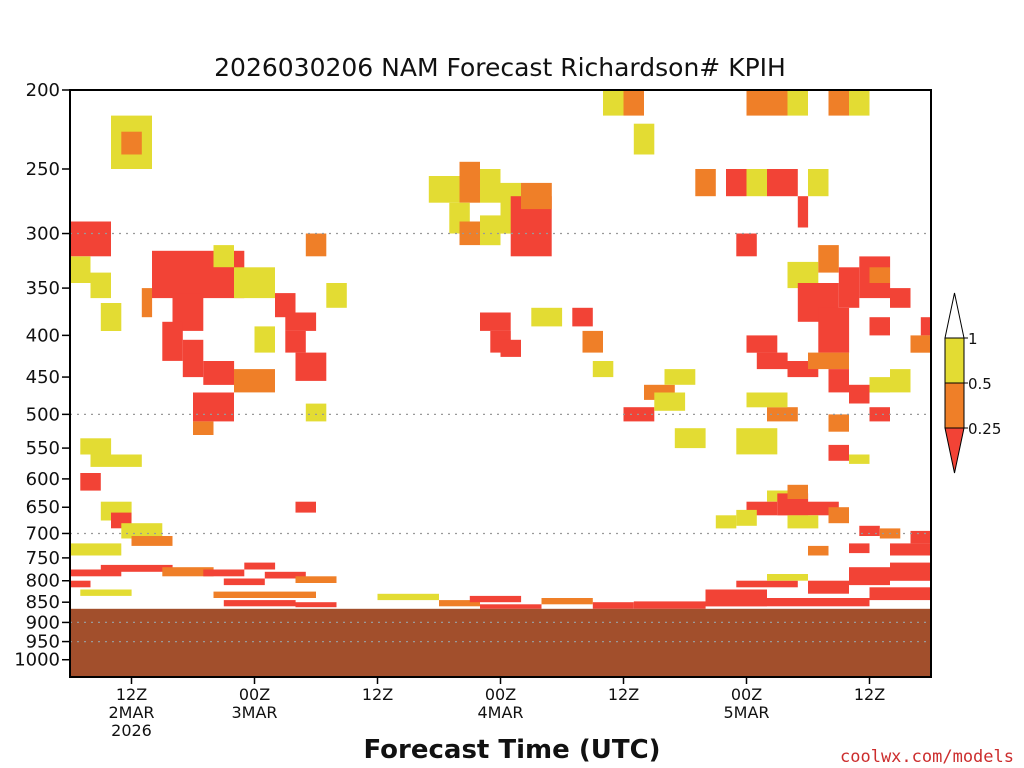 The height and width of the screenshot is (768, 1024). What do you see at coordinates (973, 339) in the screenshot?
I see `legend-label-0: 1` at bounding box center [973, 339].